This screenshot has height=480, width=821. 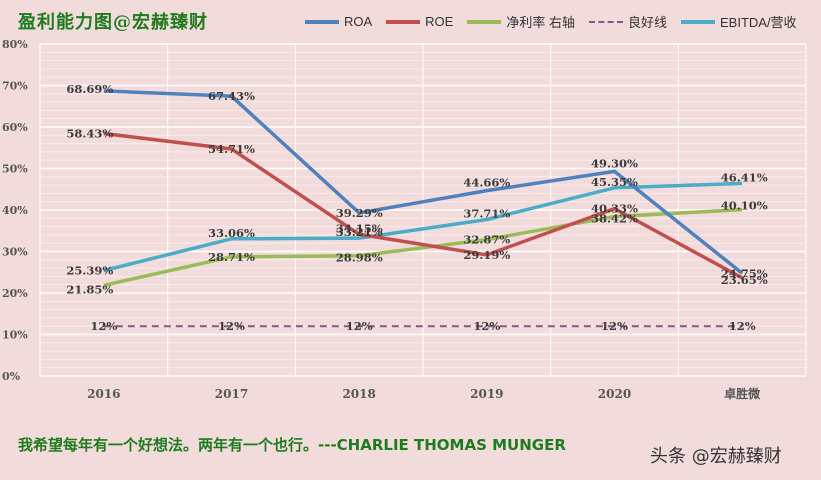 I want to click on watermark: 头条 @宏赫臻财, so click(x=716, y=456).